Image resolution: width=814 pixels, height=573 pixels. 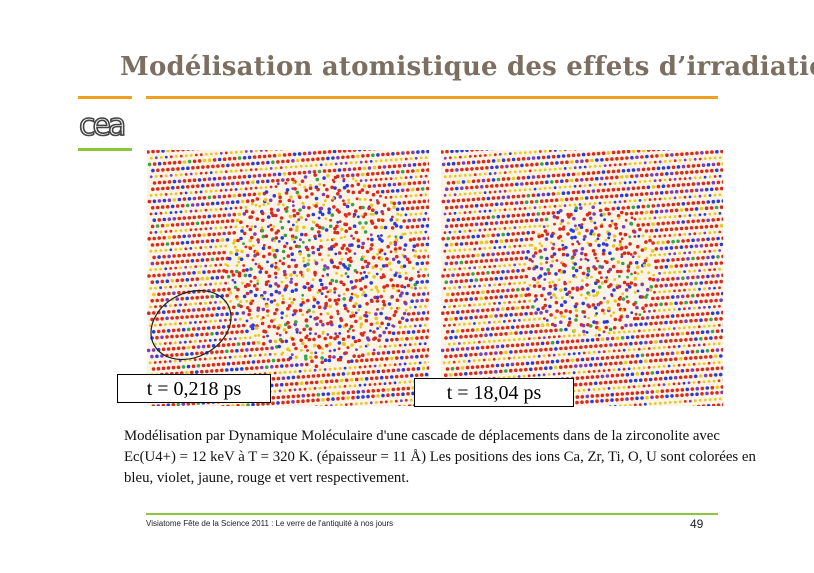 I want to click on cea-logo: cea, so click(x=106, y=125).